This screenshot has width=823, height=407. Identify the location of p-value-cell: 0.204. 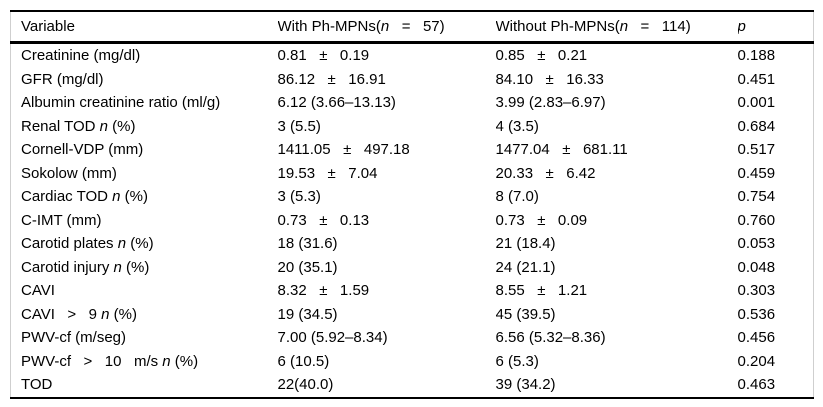
(756, 361).